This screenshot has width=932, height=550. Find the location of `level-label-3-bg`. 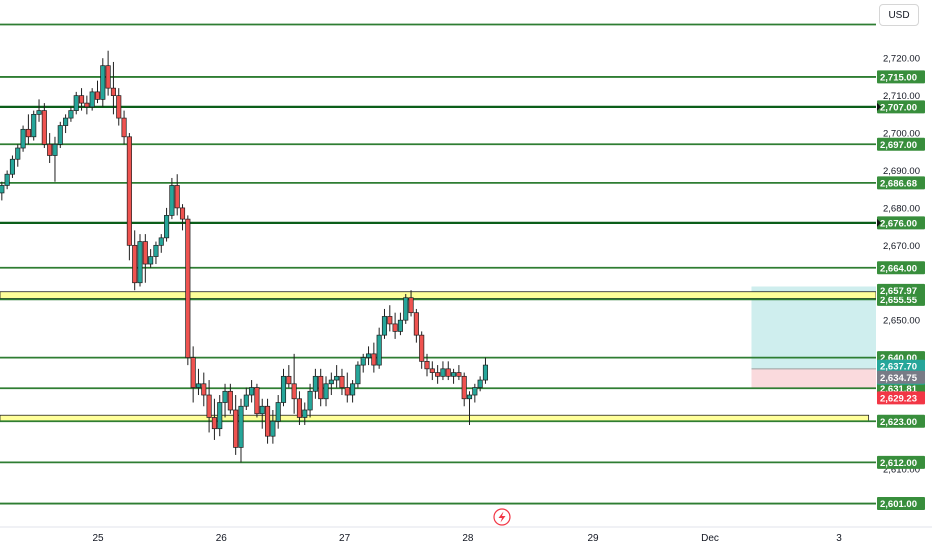

level-label-3-bg is located at coordinates (901, 144).